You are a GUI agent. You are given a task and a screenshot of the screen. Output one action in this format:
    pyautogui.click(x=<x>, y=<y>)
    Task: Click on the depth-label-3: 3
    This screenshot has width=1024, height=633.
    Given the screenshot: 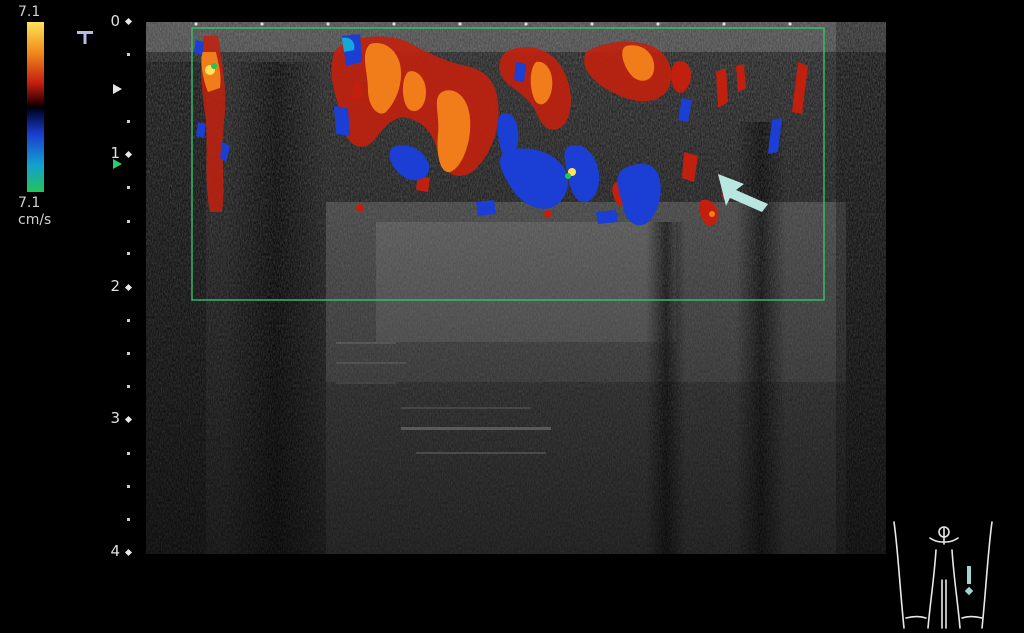 What is the action you would take?
    pyautogui.click(x=115, y=418)
    